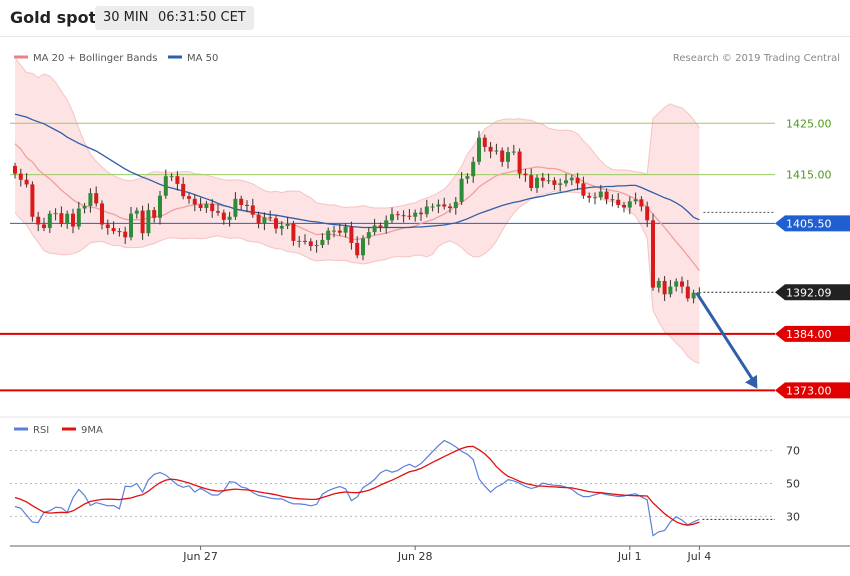 This screenshot has height=576, width=850. I want to click on x-tick-label: Jul 4, so click(699, 556).